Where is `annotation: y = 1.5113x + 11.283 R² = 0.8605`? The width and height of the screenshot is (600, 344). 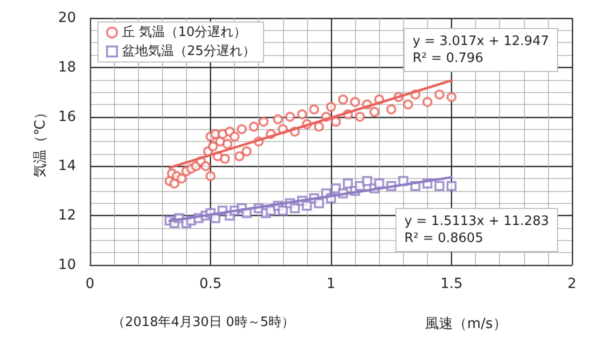 annotation: y = 1.5113x + 11.283 R² = 0.8605 is located at coordinates (477, 230).